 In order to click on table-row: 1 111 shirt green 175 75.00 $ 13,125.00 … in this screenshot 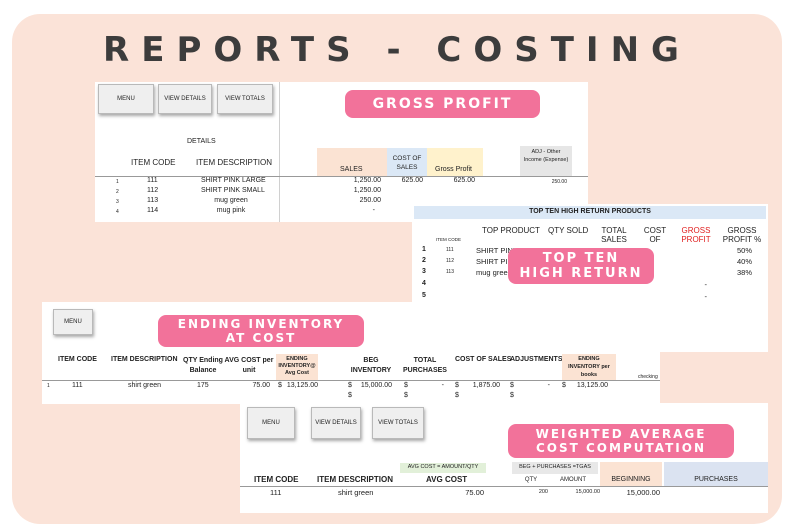, I will do `click(351, 387)`.